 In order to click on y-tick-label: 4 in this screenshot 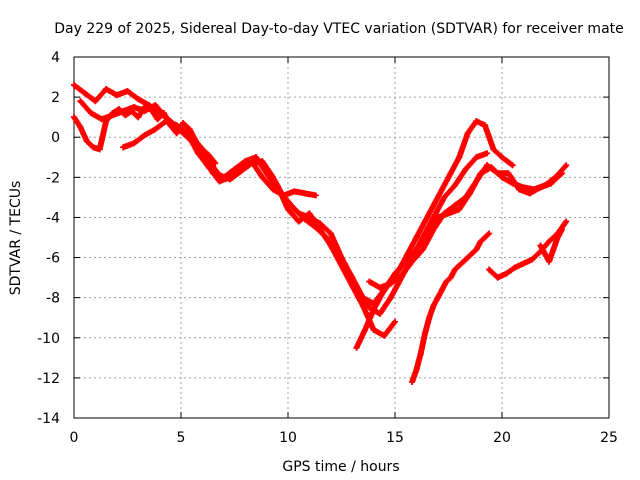, I will do `click(55, 58)`.